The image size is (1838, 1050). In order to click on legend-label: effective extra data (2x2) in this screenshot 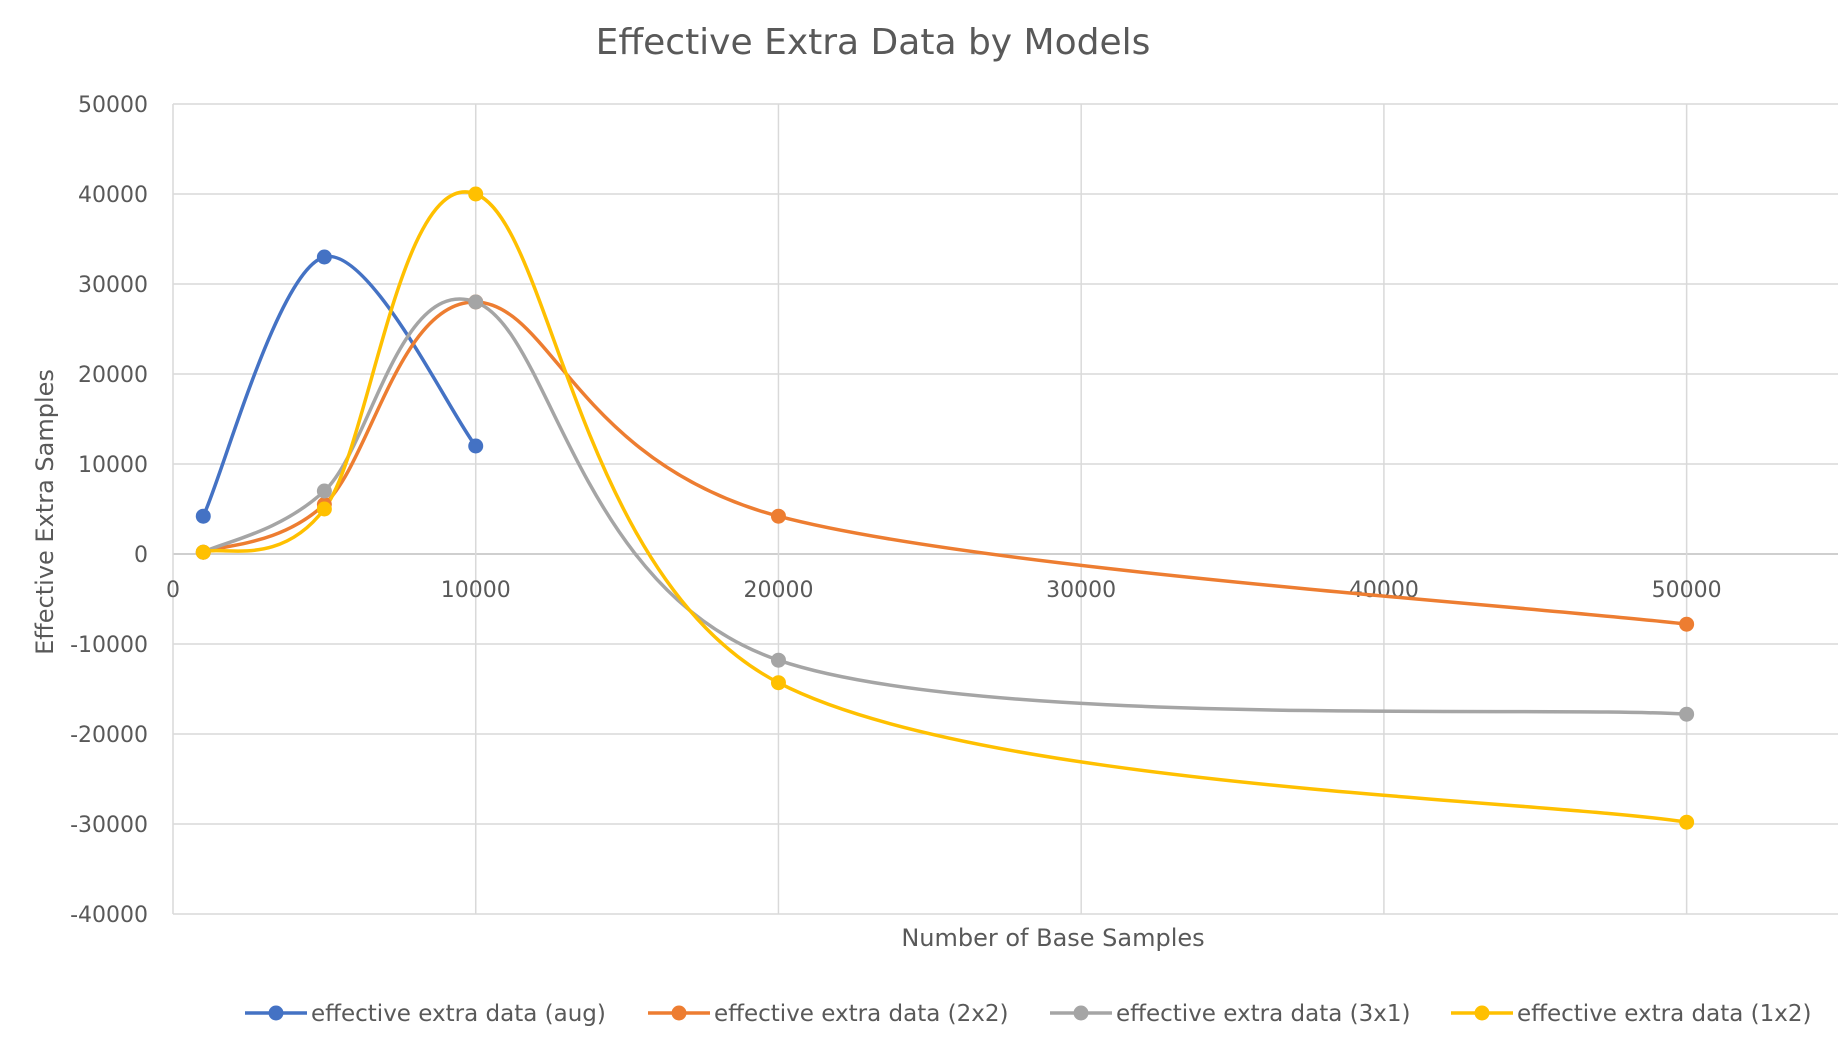, I will do `click(861, 1014)`.